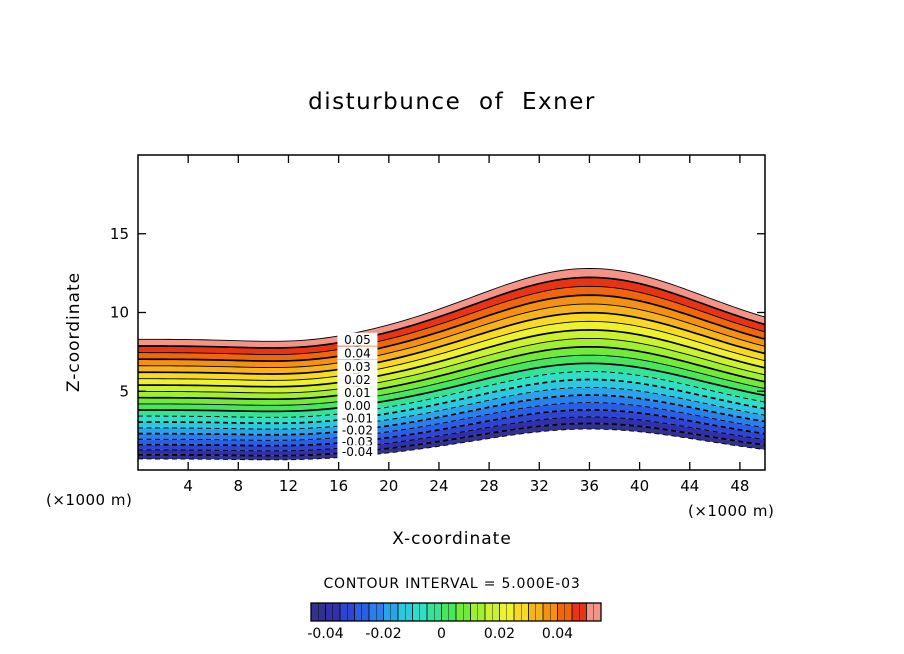 The image size is (904, 654). I want to click on contour-label: -0.04, so click(357, 452).